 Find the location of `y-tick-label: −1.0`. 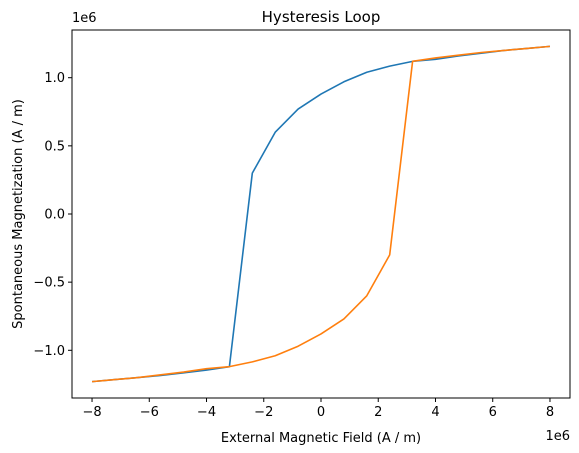

y-tick-label: −1.0 is located at coordinates (49, 351).